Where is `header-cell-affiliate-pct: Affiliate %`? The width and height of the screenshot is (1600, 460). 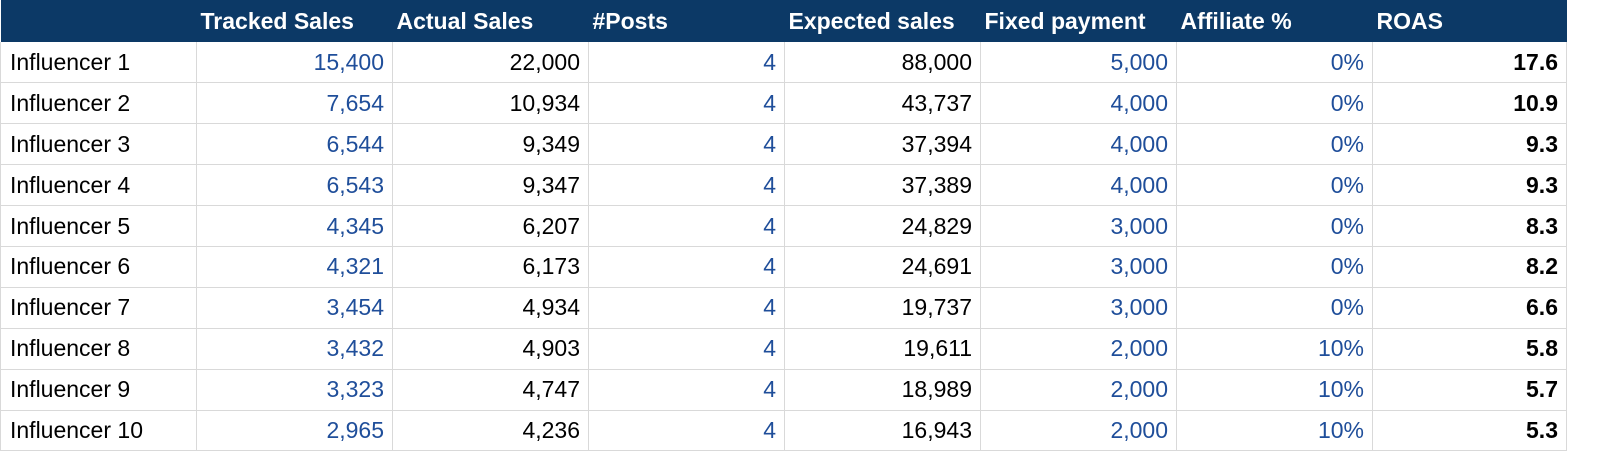 header-cell-affiliate-pct: Affiliate % is located at coordinates (1274, 21).